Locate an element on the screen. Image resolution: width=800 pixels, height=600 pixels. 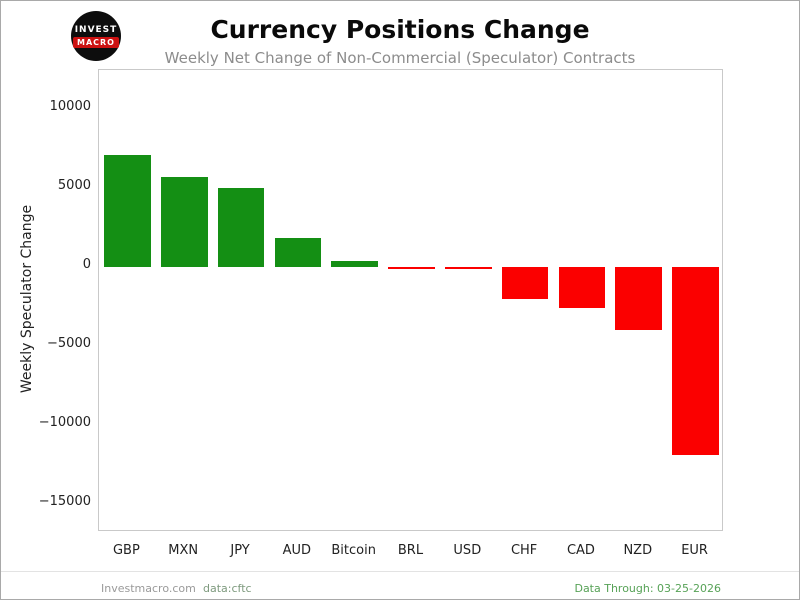
x-tick-label: USD is located at coordinates (467, 550).